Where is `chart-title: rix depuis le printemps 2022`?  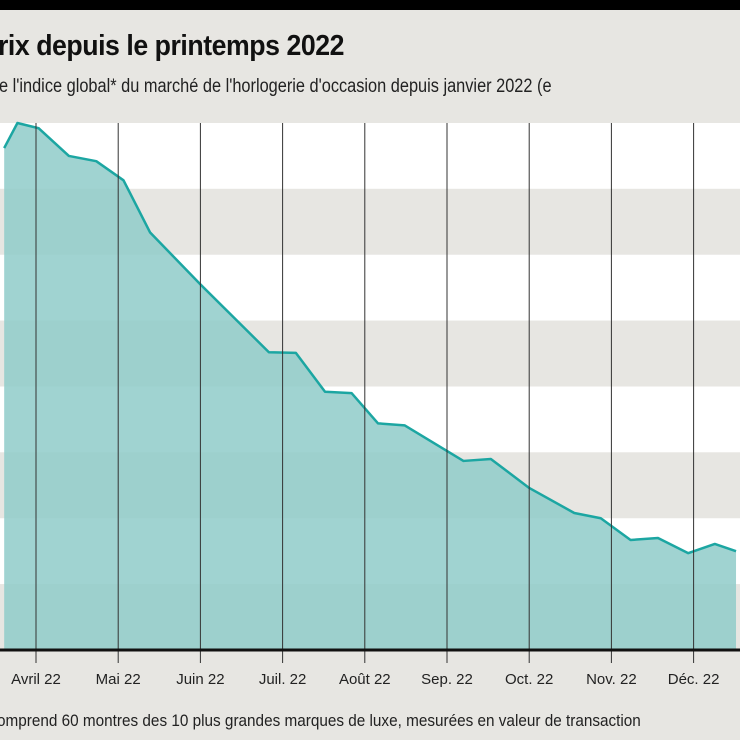
chart-title: rix depuis le printemps 2022 is located at coordinates (172, 46).